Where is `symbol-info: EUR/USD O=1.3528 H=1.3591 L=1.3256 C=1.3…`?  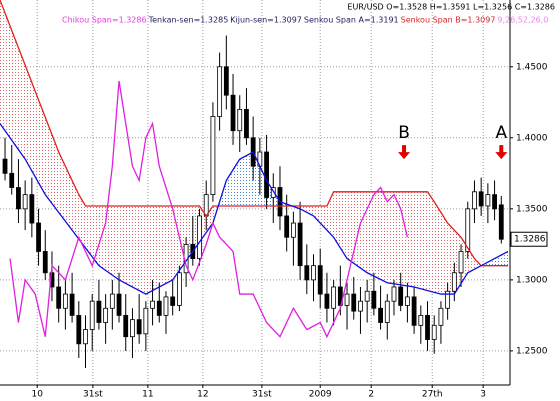 symbol-info: EUR/USD O=1.3528 H=1.3591 L=1.3256 C=1.3… is located at coordinates (451, 7).